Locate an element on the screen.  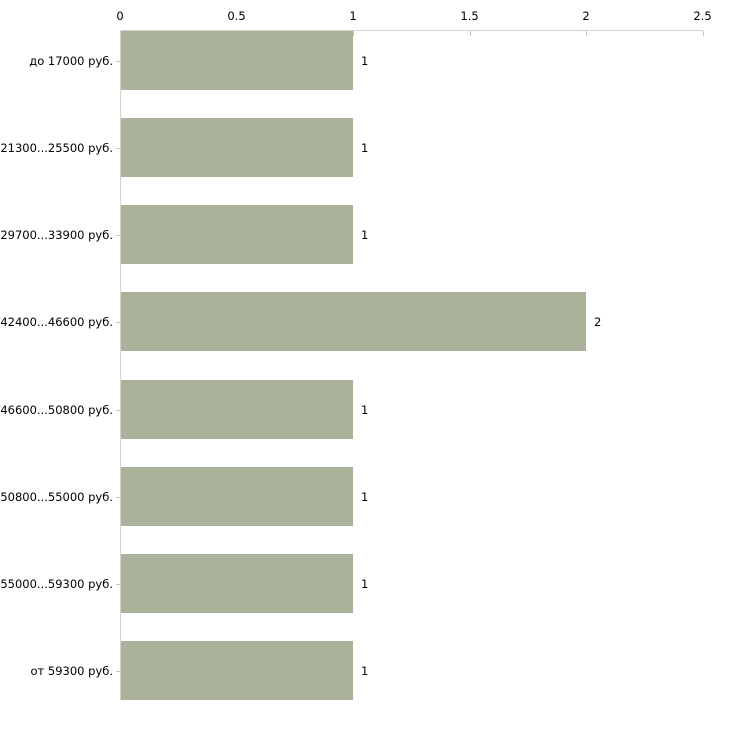
x-axis-line is located at coordinates (411, 30).